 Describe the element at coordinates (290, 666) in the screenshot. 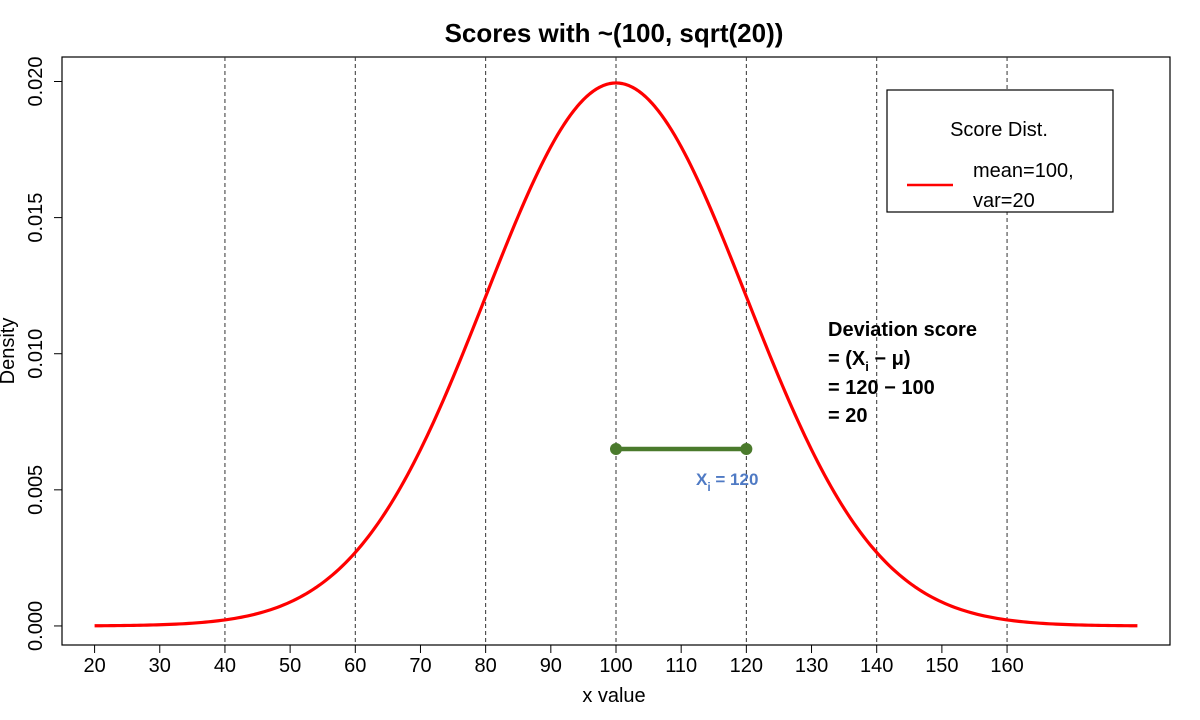

I see `x-tick-label: 50` at that location.